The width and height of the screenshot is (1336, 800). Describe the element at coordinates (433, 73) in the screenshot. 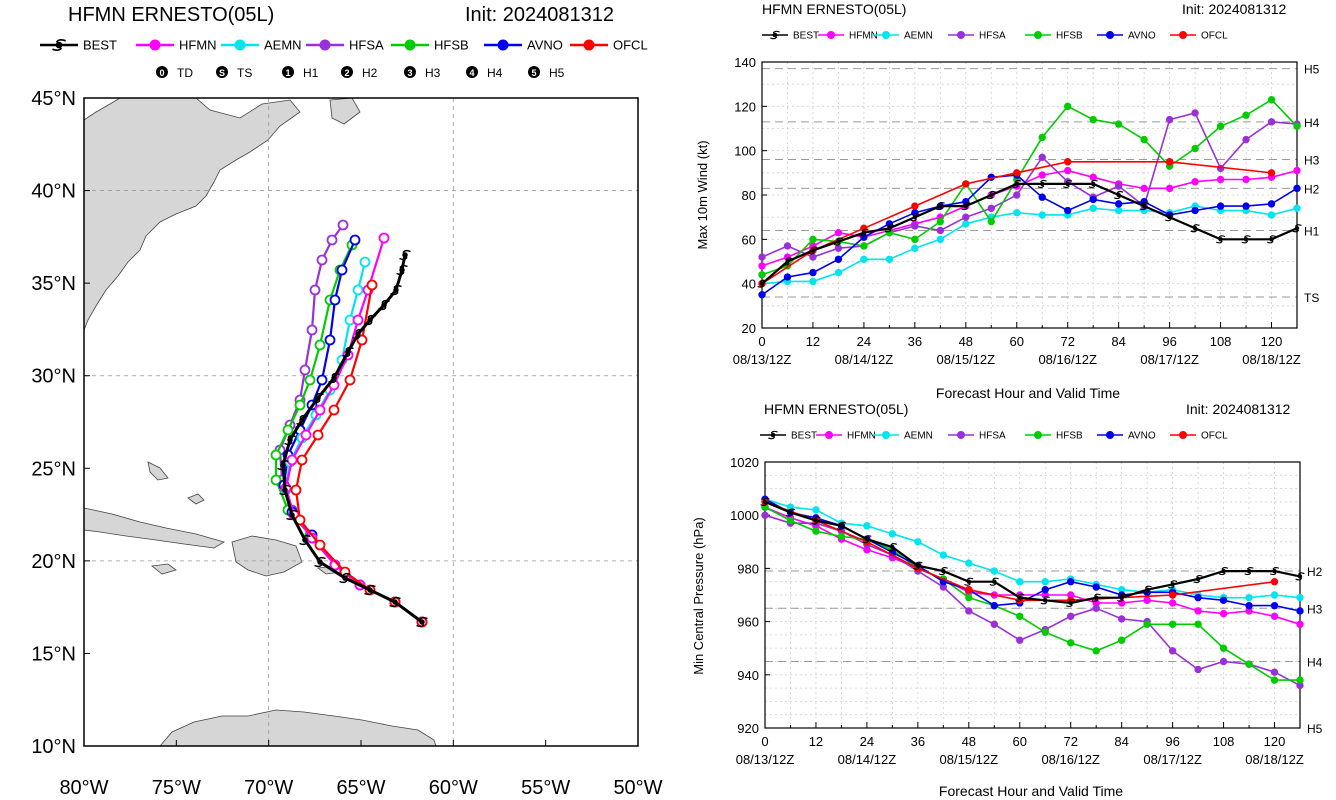

I see `intensity-label-h3: H3` at that location.